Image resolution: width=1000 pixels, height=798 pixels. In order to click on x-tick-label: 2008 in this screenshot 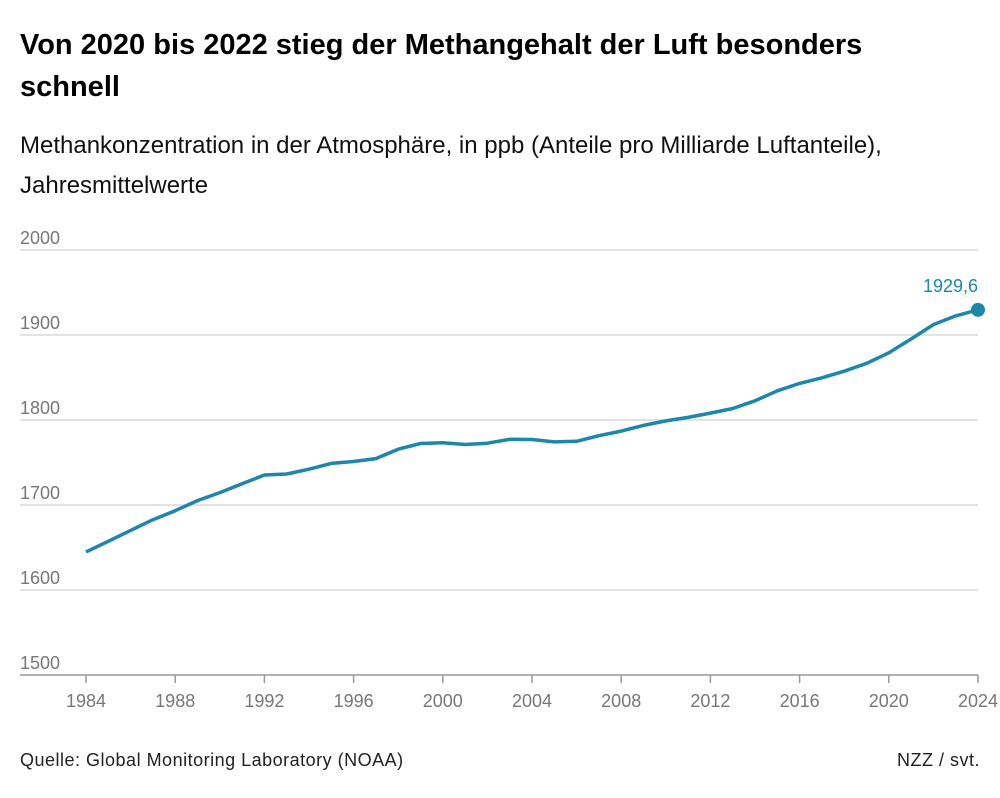, I will do `click(621, 701)`.